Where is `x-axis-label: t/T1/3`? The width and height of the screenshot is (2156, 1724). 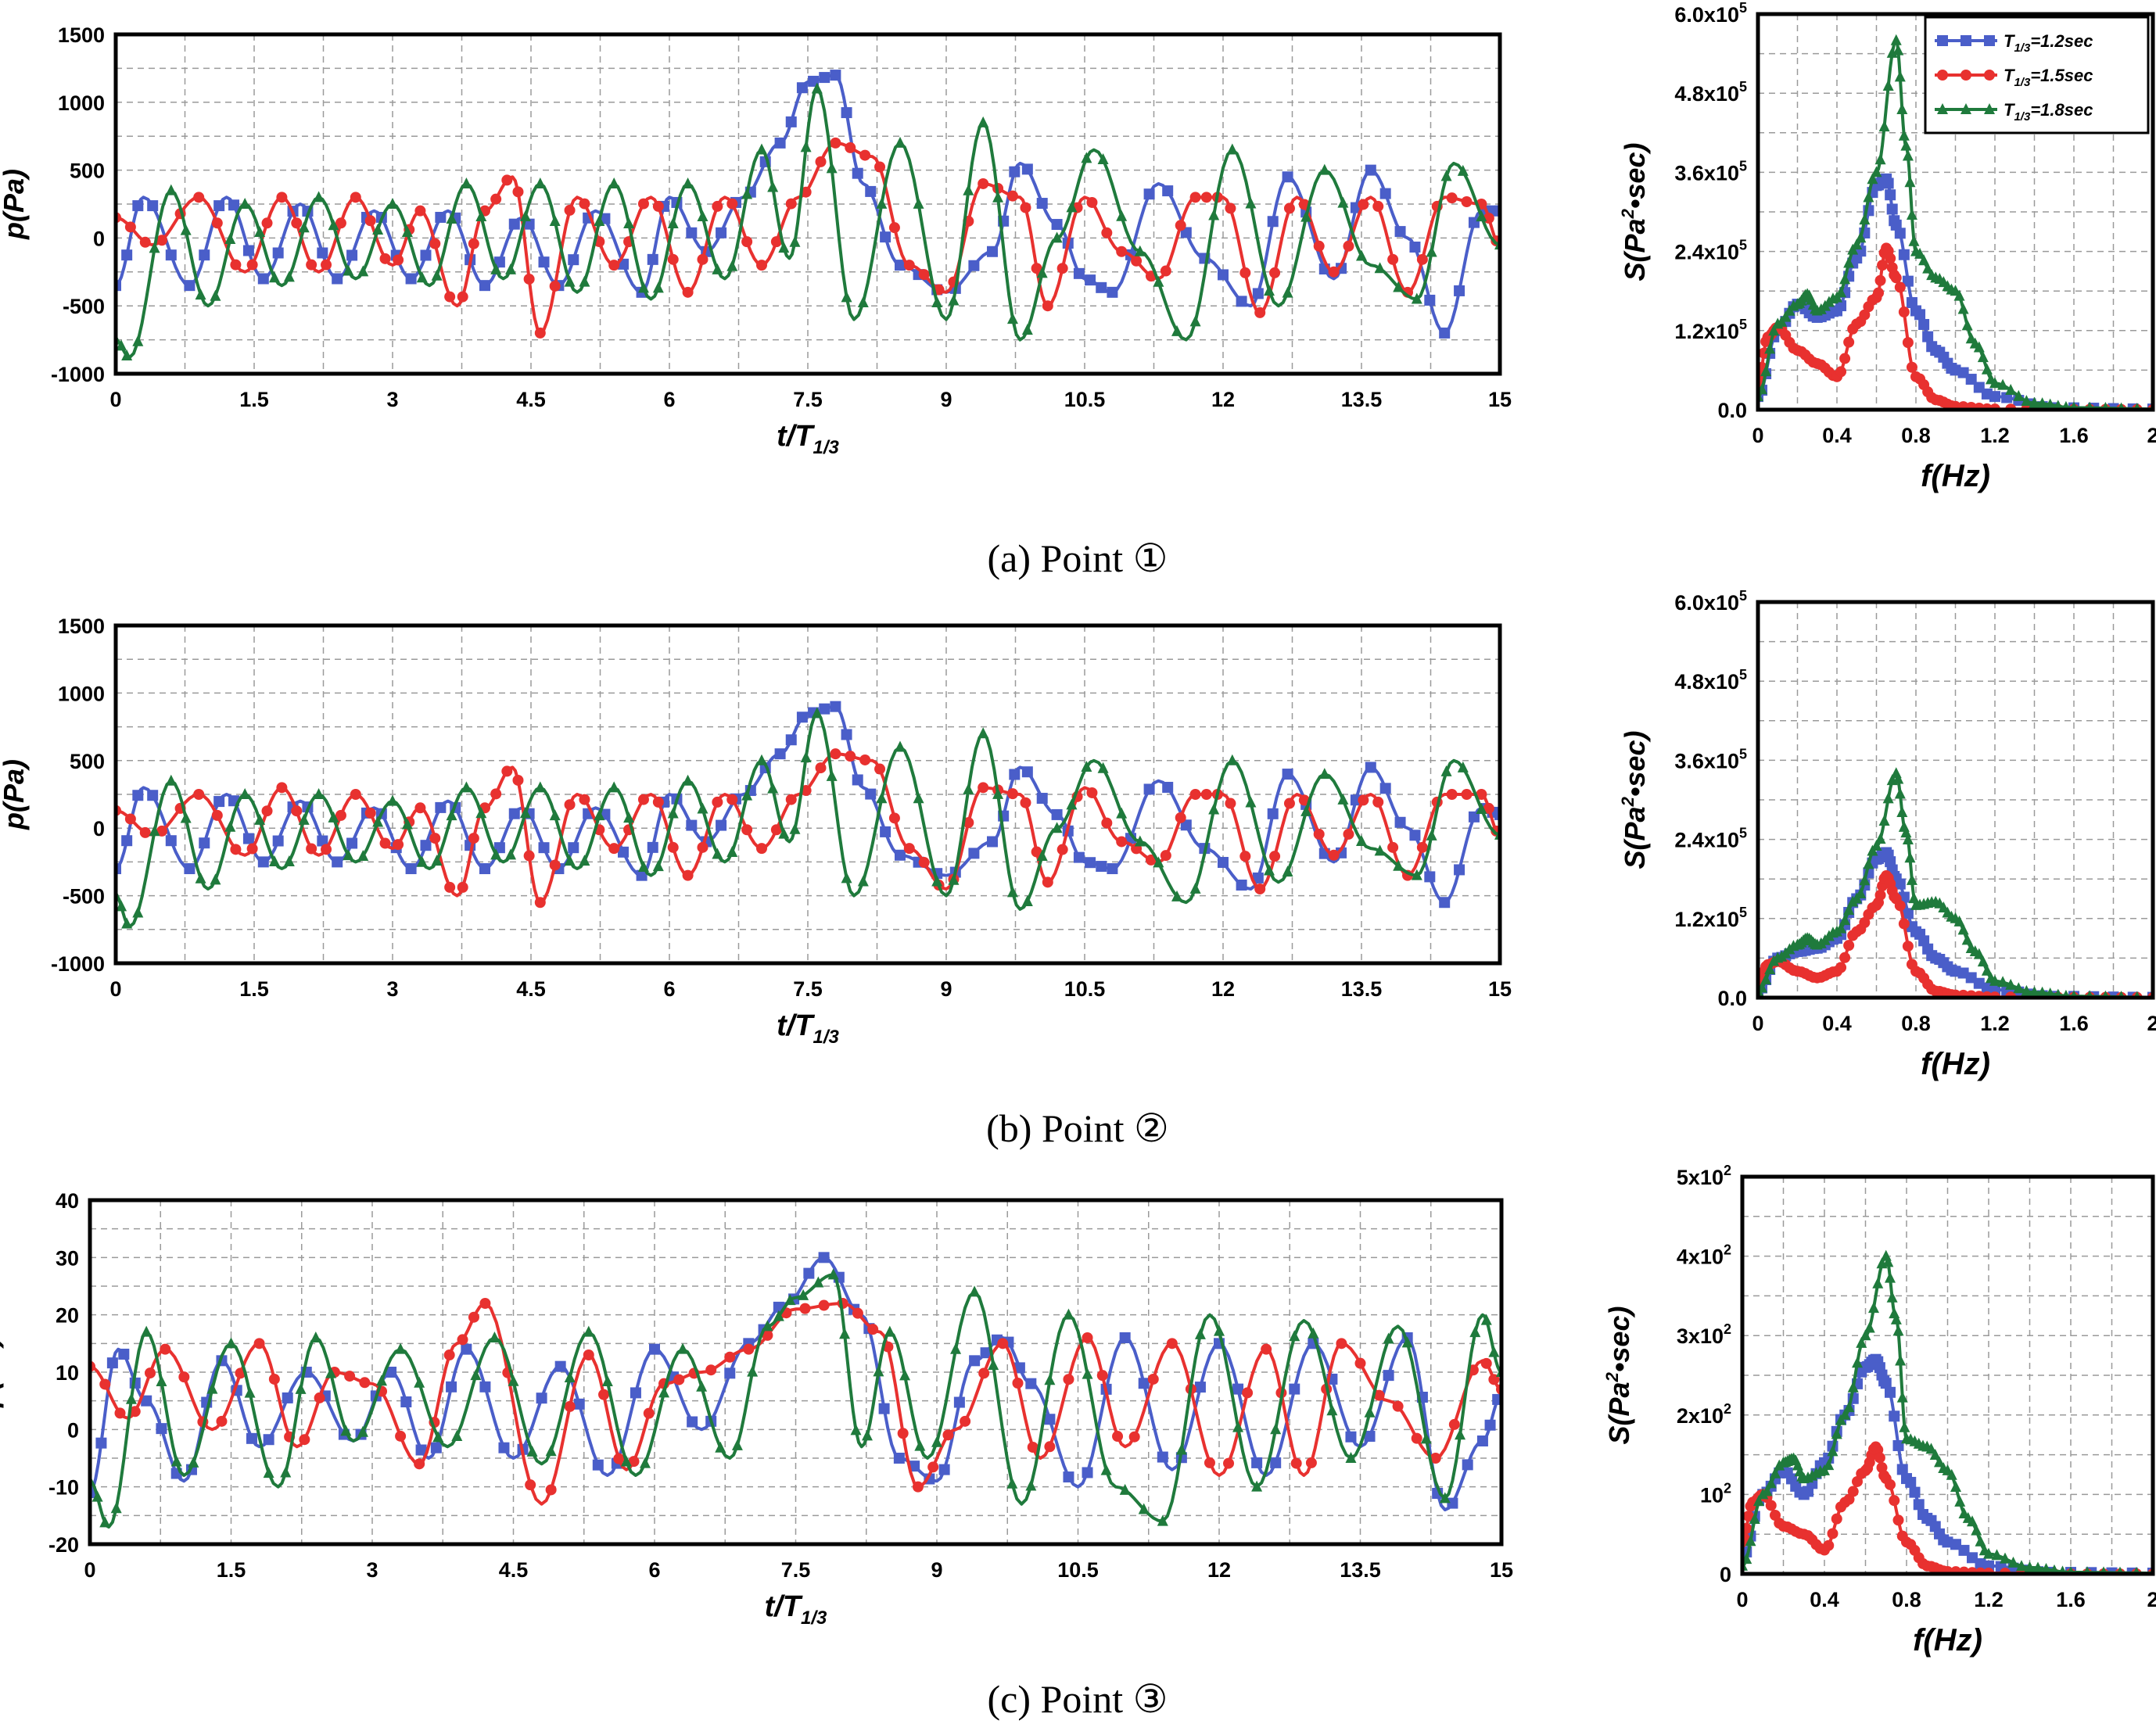 x-axis-label: t/T1/3 is located at coordinates (808, 1028).